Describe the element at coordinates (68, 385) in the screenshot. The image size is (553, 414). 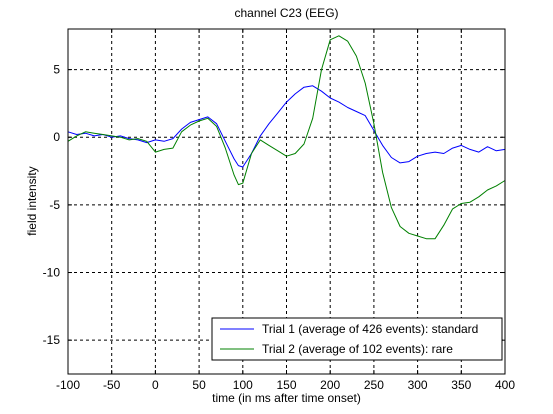
I see `x-tick-label: -100` at that location.